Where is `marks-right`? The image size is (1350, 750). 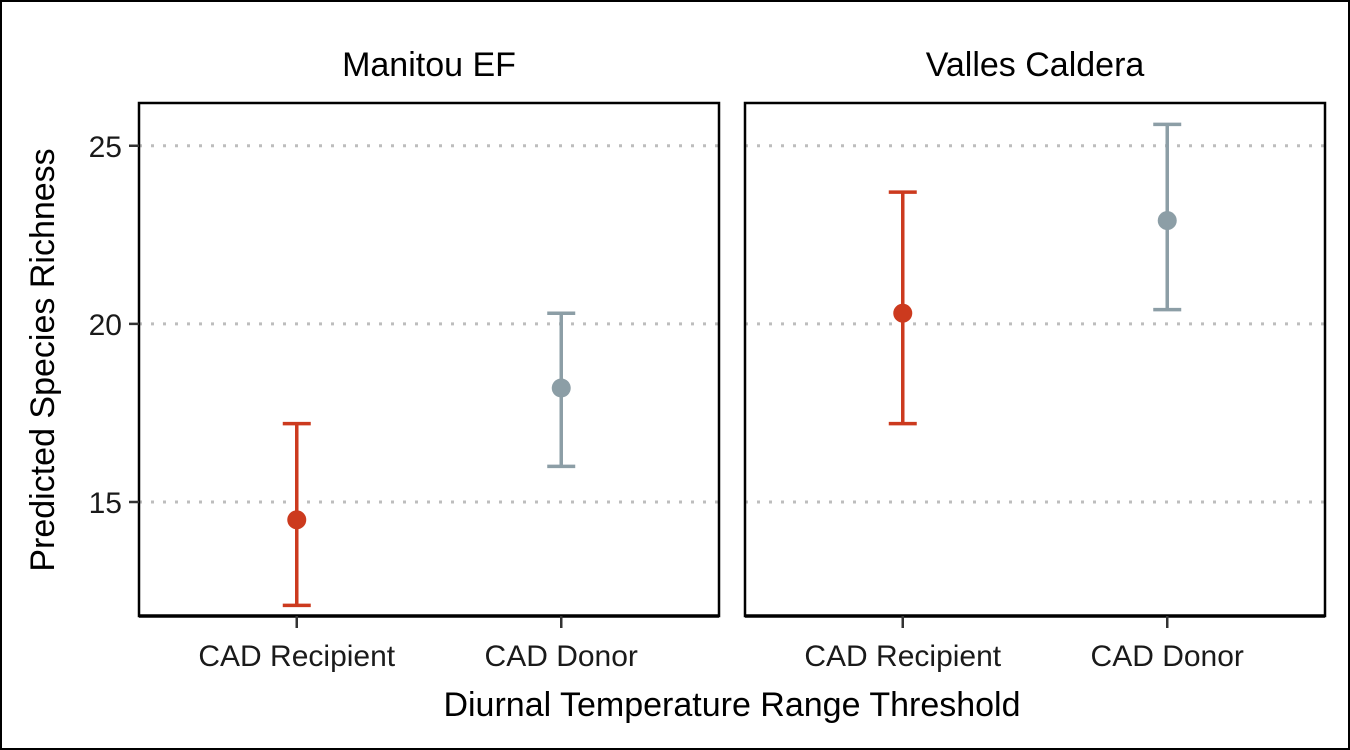 marks-right is located at coordinates (1035, 274).